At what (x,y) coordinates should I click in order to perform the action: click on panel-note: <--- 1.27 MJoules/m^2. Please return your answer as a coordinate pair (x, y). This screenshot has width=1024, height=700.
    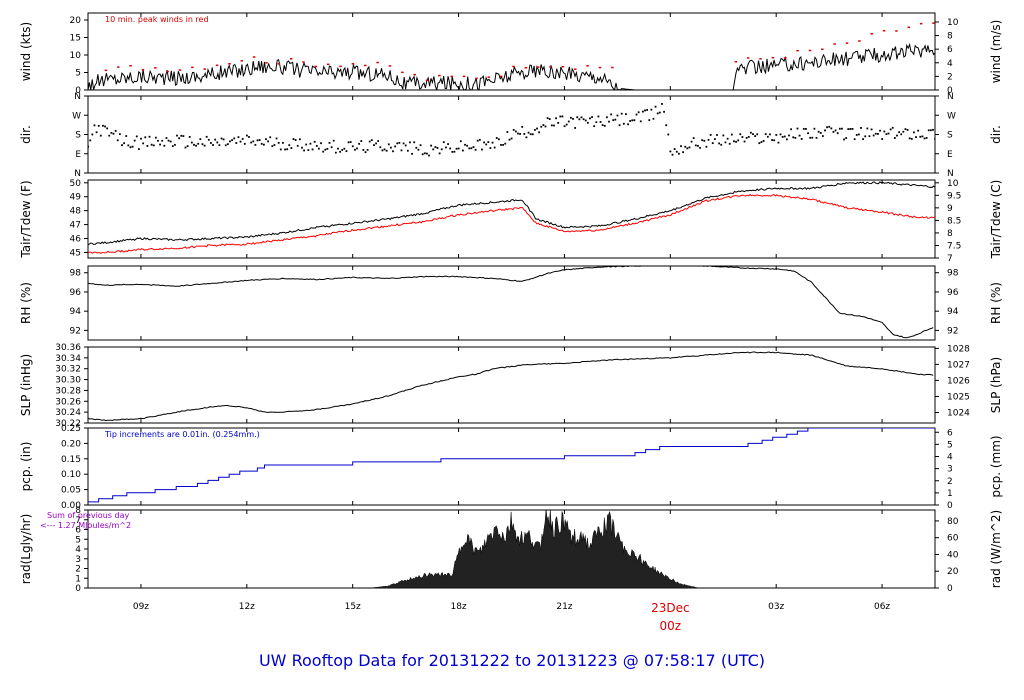
    Looking at the image, I should click on (85, 525).